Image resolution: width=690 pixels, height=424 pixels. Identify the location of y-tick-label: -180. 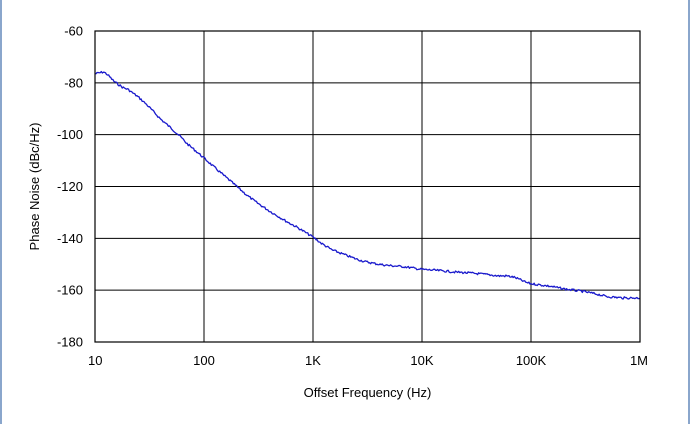
(70, 342).